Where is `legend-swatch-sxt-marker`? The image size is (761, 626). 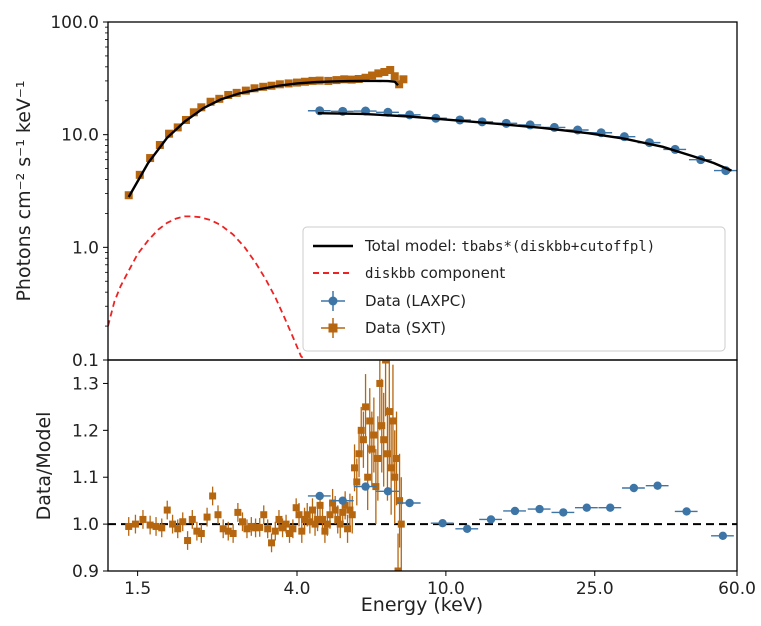 legend-swatch-sxt-marker is located at coordinates (333, 328).